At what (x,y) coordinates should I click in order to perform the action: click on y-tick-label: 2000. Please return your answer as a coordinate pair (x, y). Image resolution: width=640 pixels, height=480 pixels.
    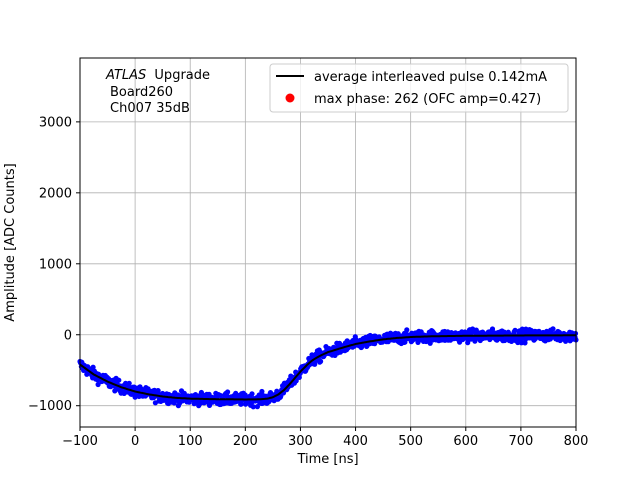
    Looking at the image, I should click on (55, 193).